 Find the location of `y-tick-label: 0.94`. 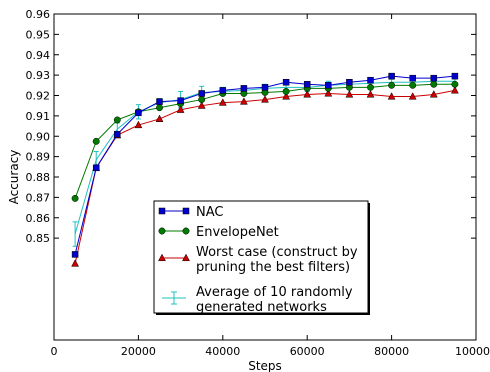

y-tick-label: 0.94 is located at coordinates (38, 55).